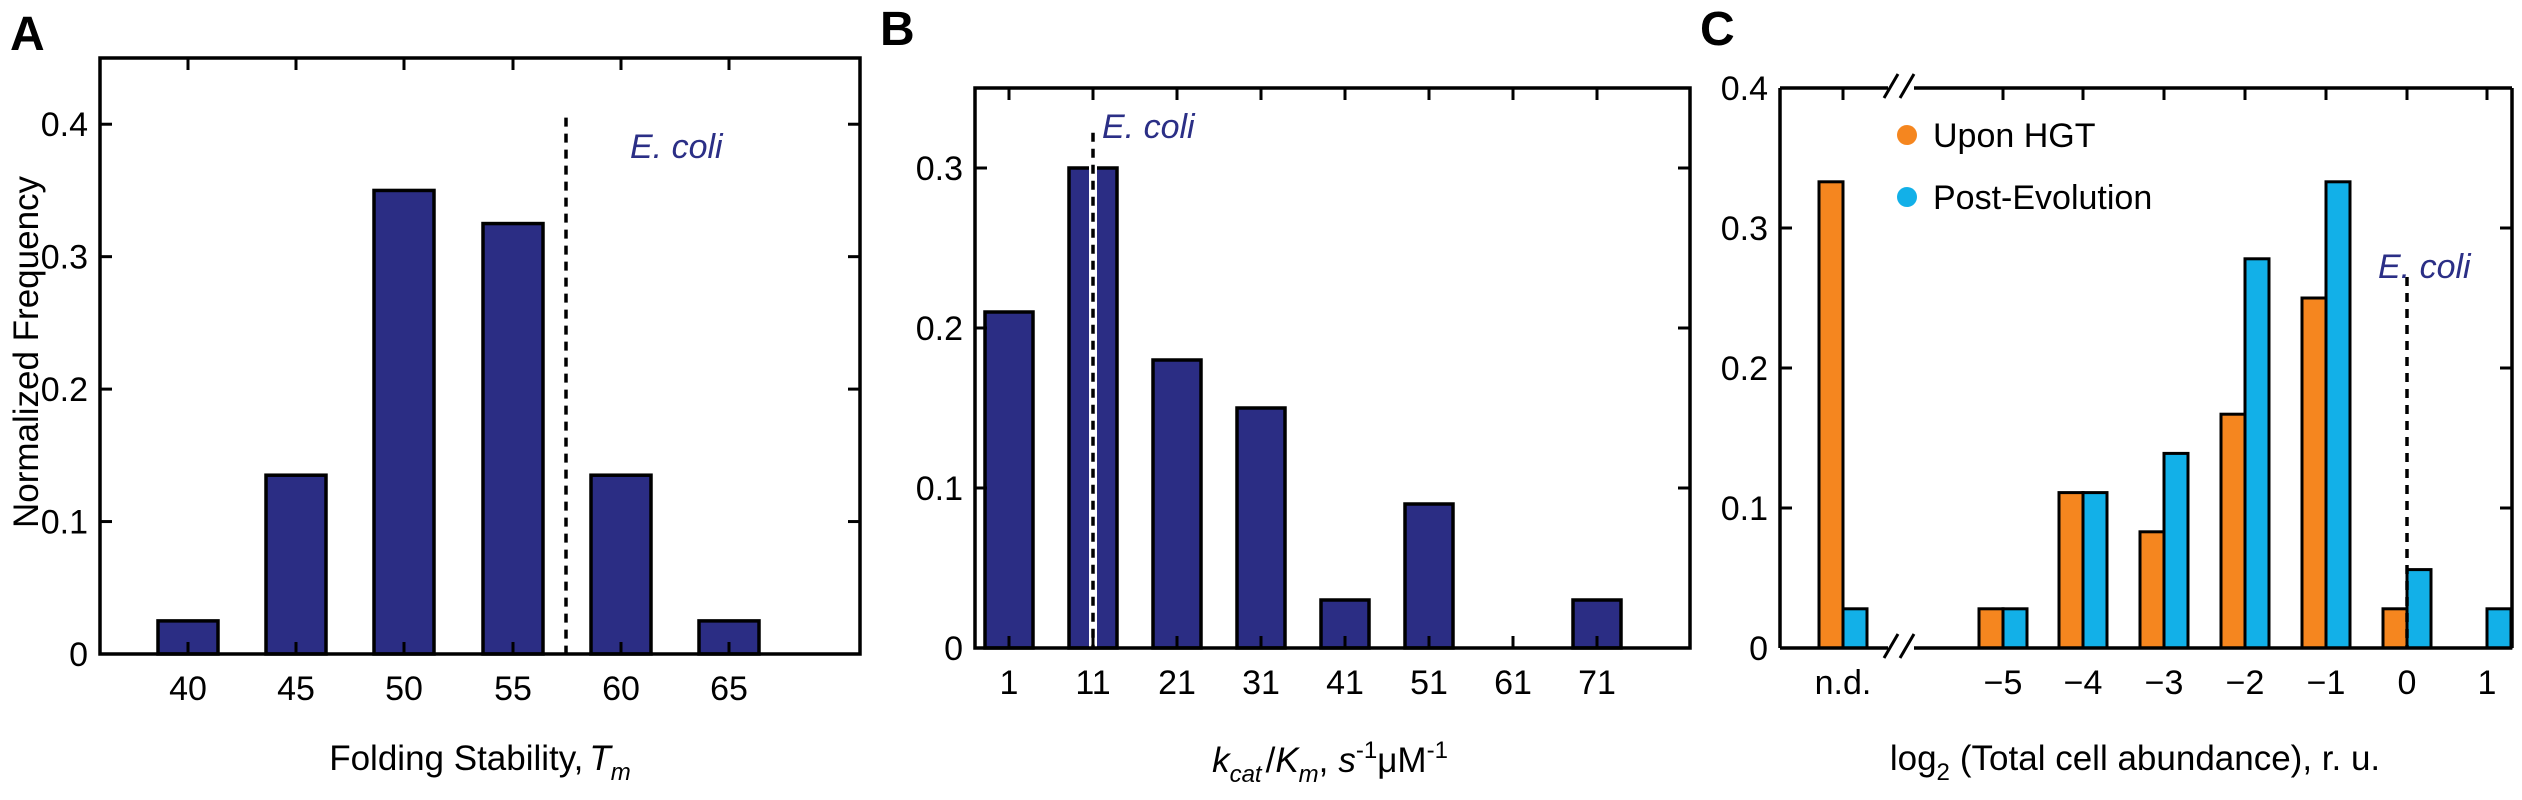 The height and width of the screenshot is (800, 2522). What do you see at coordinates (296, 689) in the screenshot?
I see `panel-a-xtick-label: 45` at bounding box center [296, 689].